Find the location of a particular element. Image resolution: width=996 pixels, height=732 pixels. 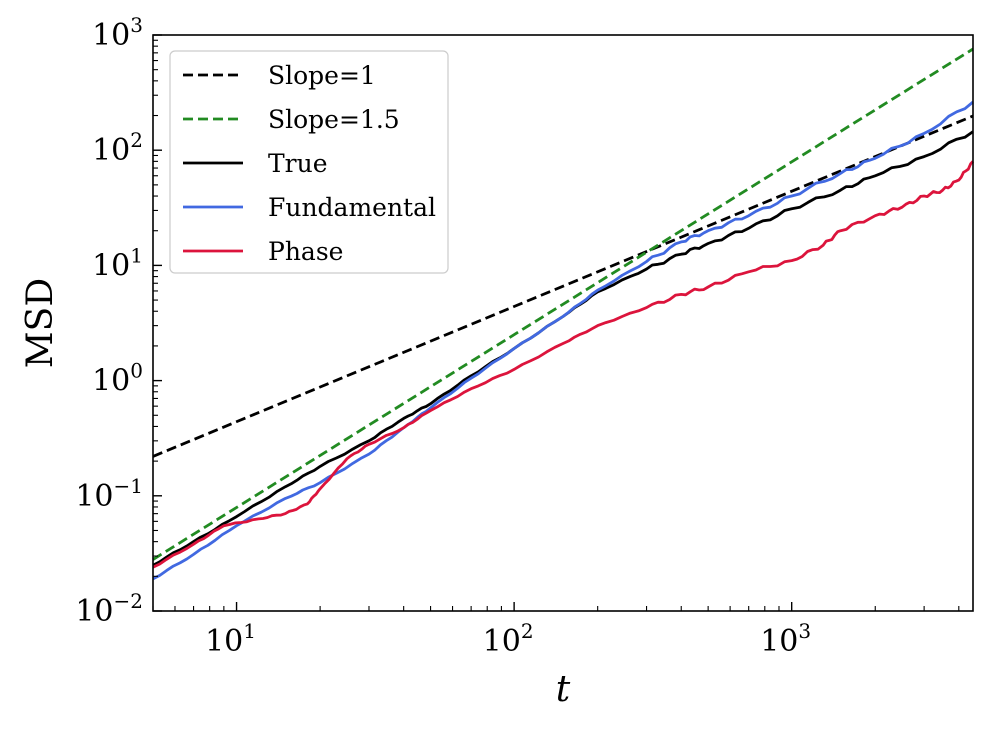

y-tick-label: 10⁻¹ is located at coordinates (109, 494).